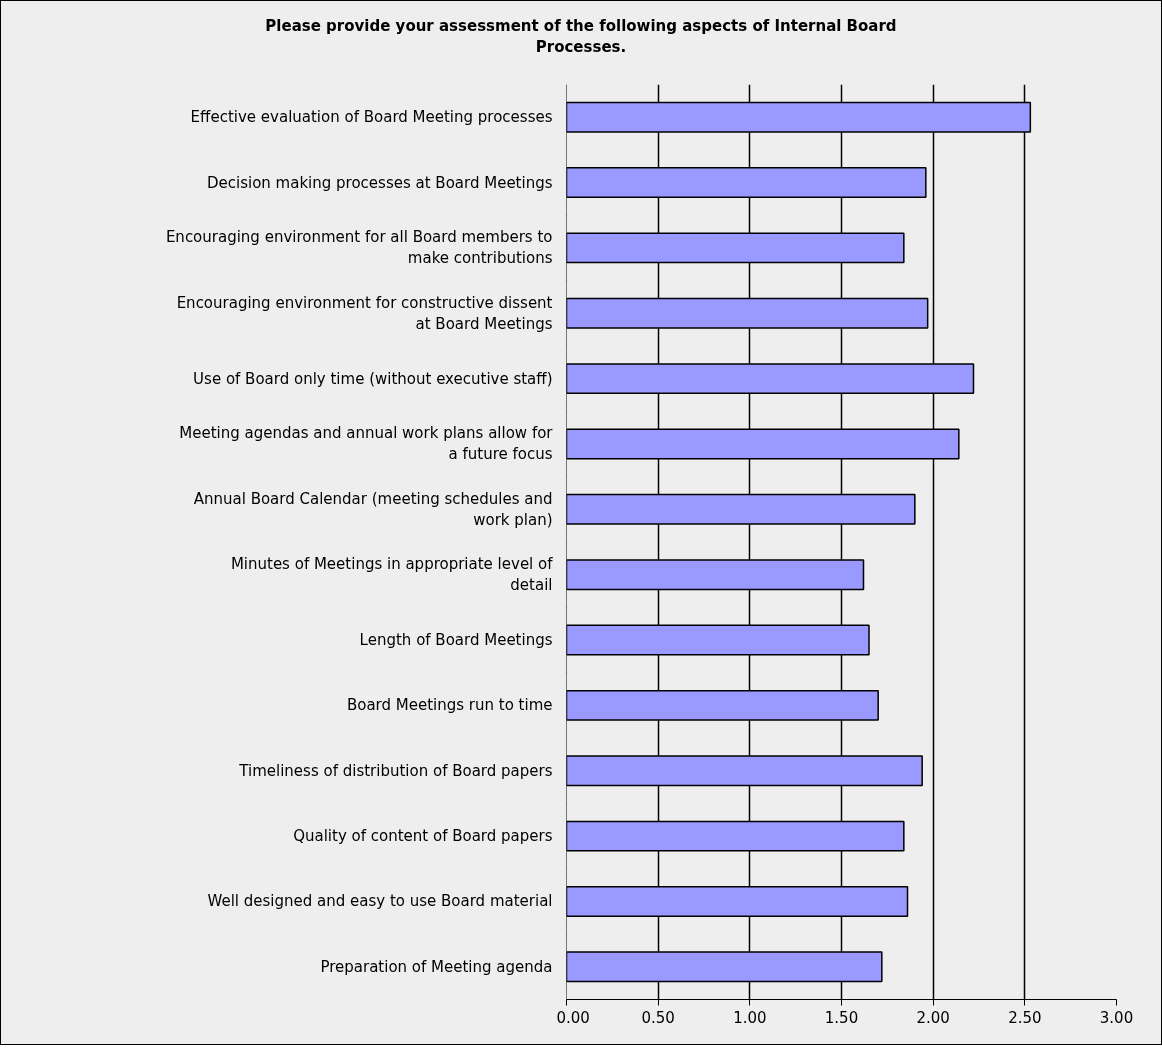  What do you see at coordinates (392, 575) in the screenshot?
I see `y-tick-label: Minutes of Meetings in appropriate level of detail` at bounding box center [392, 575].